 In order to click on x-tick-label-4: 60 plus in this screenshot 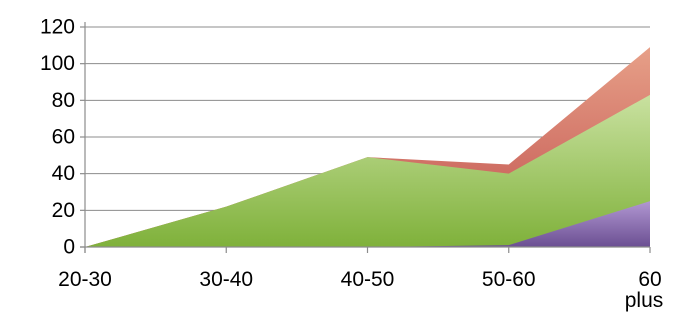, I will do `click(644, 290)`.